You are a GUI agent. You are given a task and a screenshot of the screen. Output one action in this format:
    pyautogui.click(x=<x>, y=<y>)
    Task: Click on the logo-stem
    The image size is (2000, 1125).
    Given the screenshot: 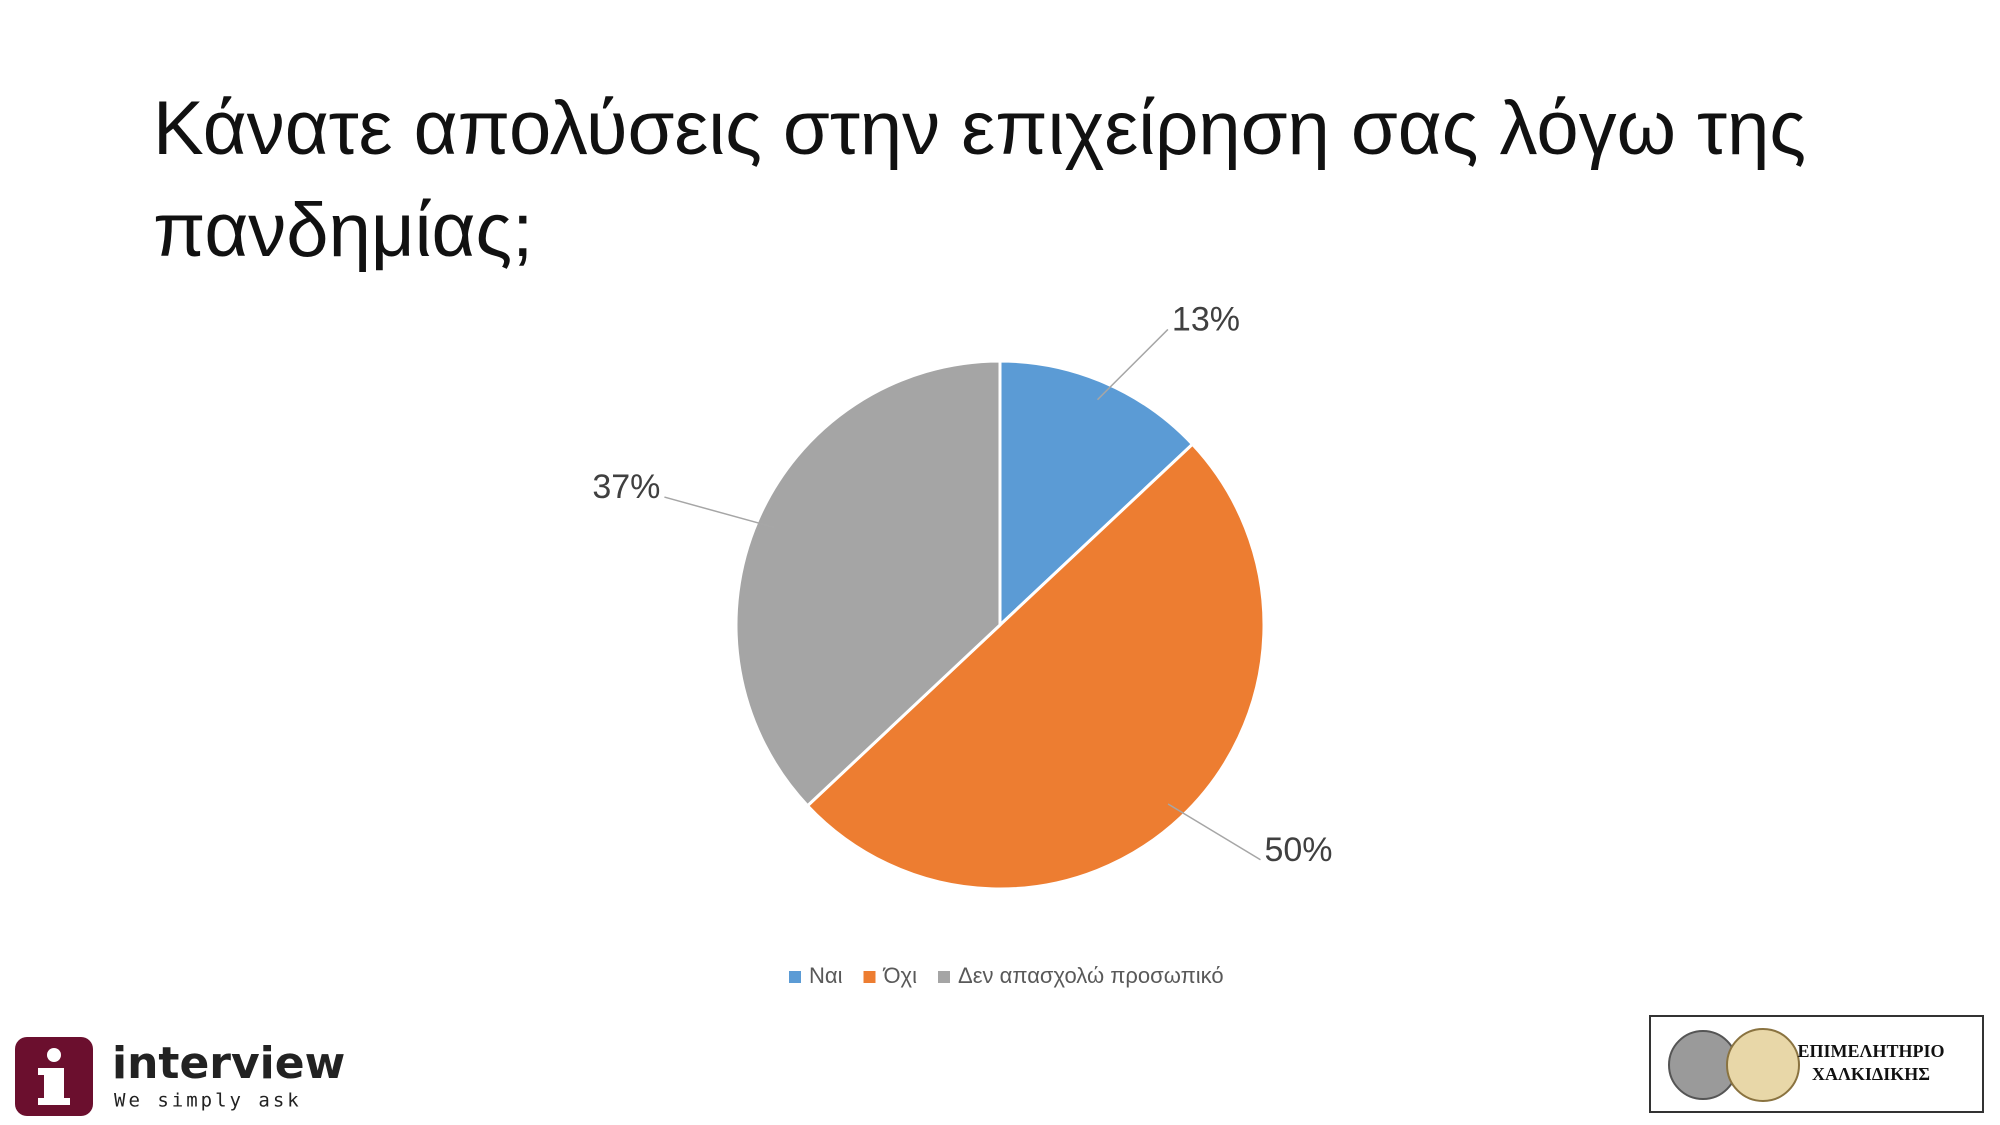 What is the action you would take?
    pyautogui.click(x=54, y=1086)
    